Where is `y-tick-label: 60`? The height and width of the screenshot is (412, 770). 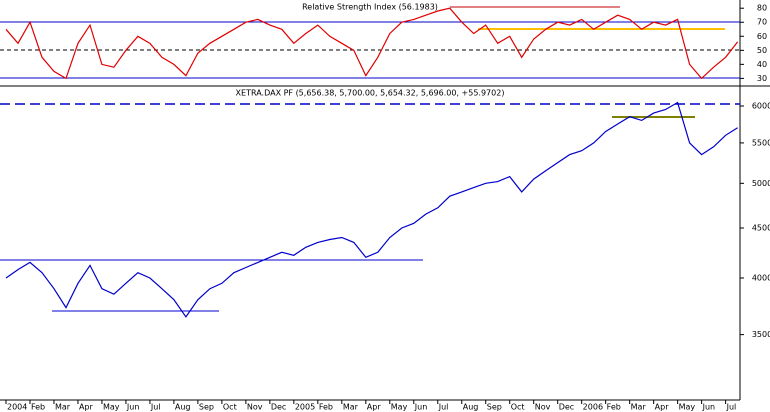
y-tick-label: 60 is located at coordinates (762, 36).